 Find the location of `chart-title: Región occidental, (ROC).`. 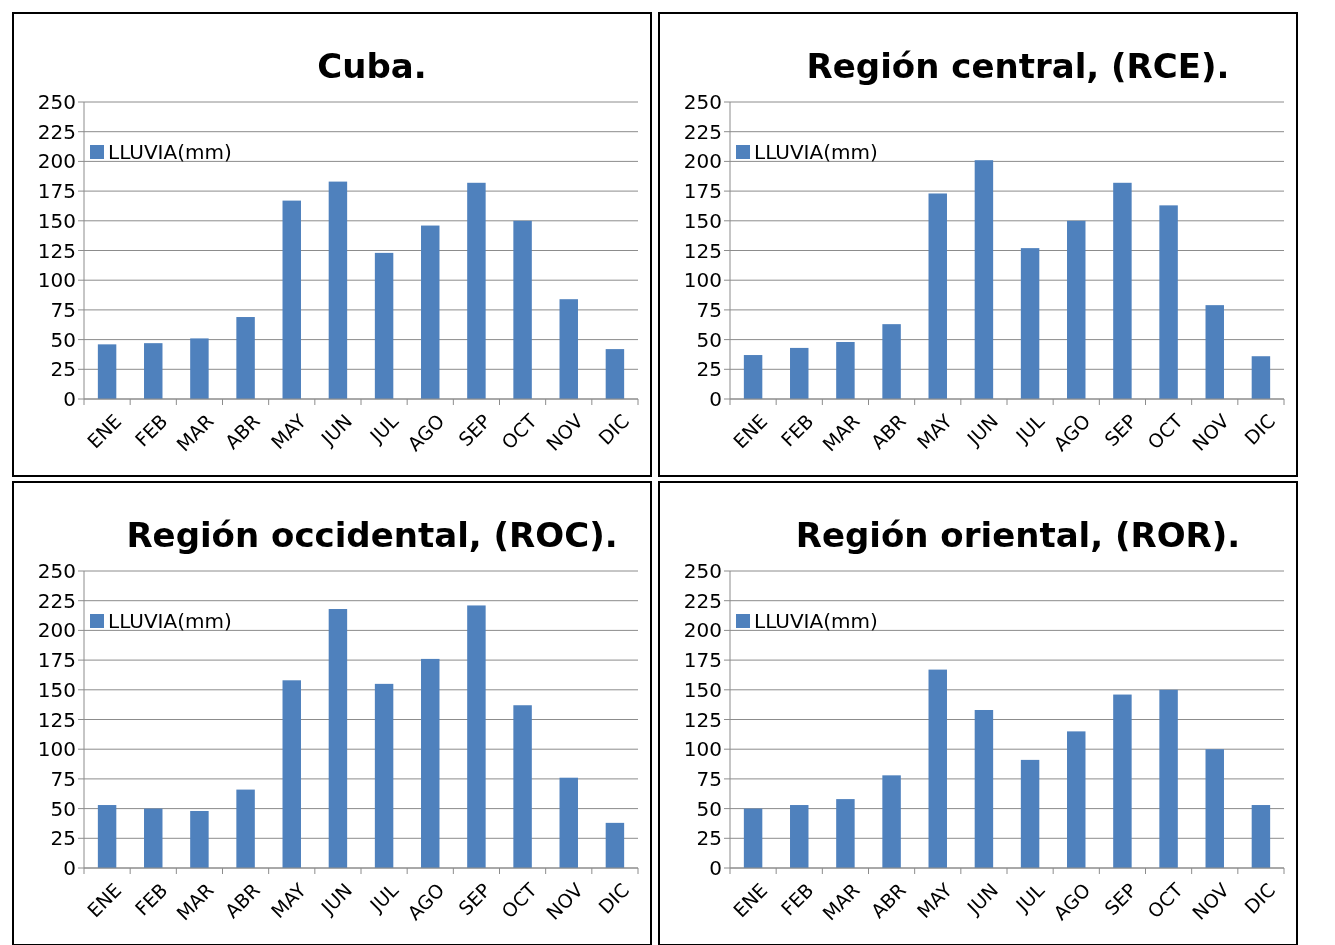

chart-title: Región occidental, (ROC). is located at coordinates (372, 535).